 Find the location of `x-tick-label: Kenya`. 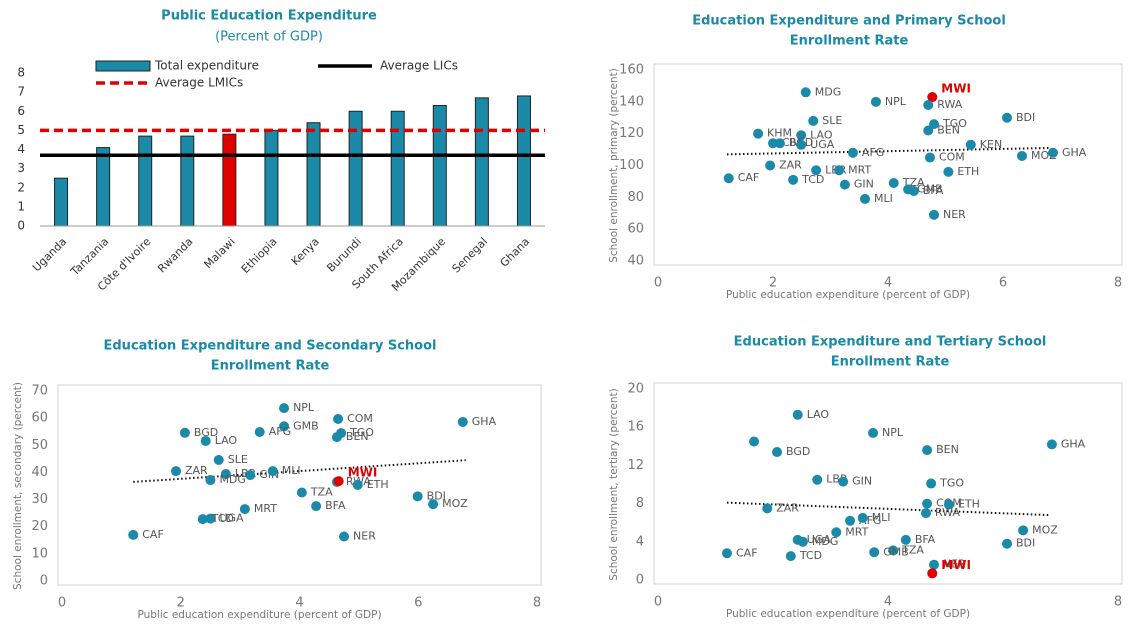

x-tick-label: Kenya is located at coordinates (305, 251).